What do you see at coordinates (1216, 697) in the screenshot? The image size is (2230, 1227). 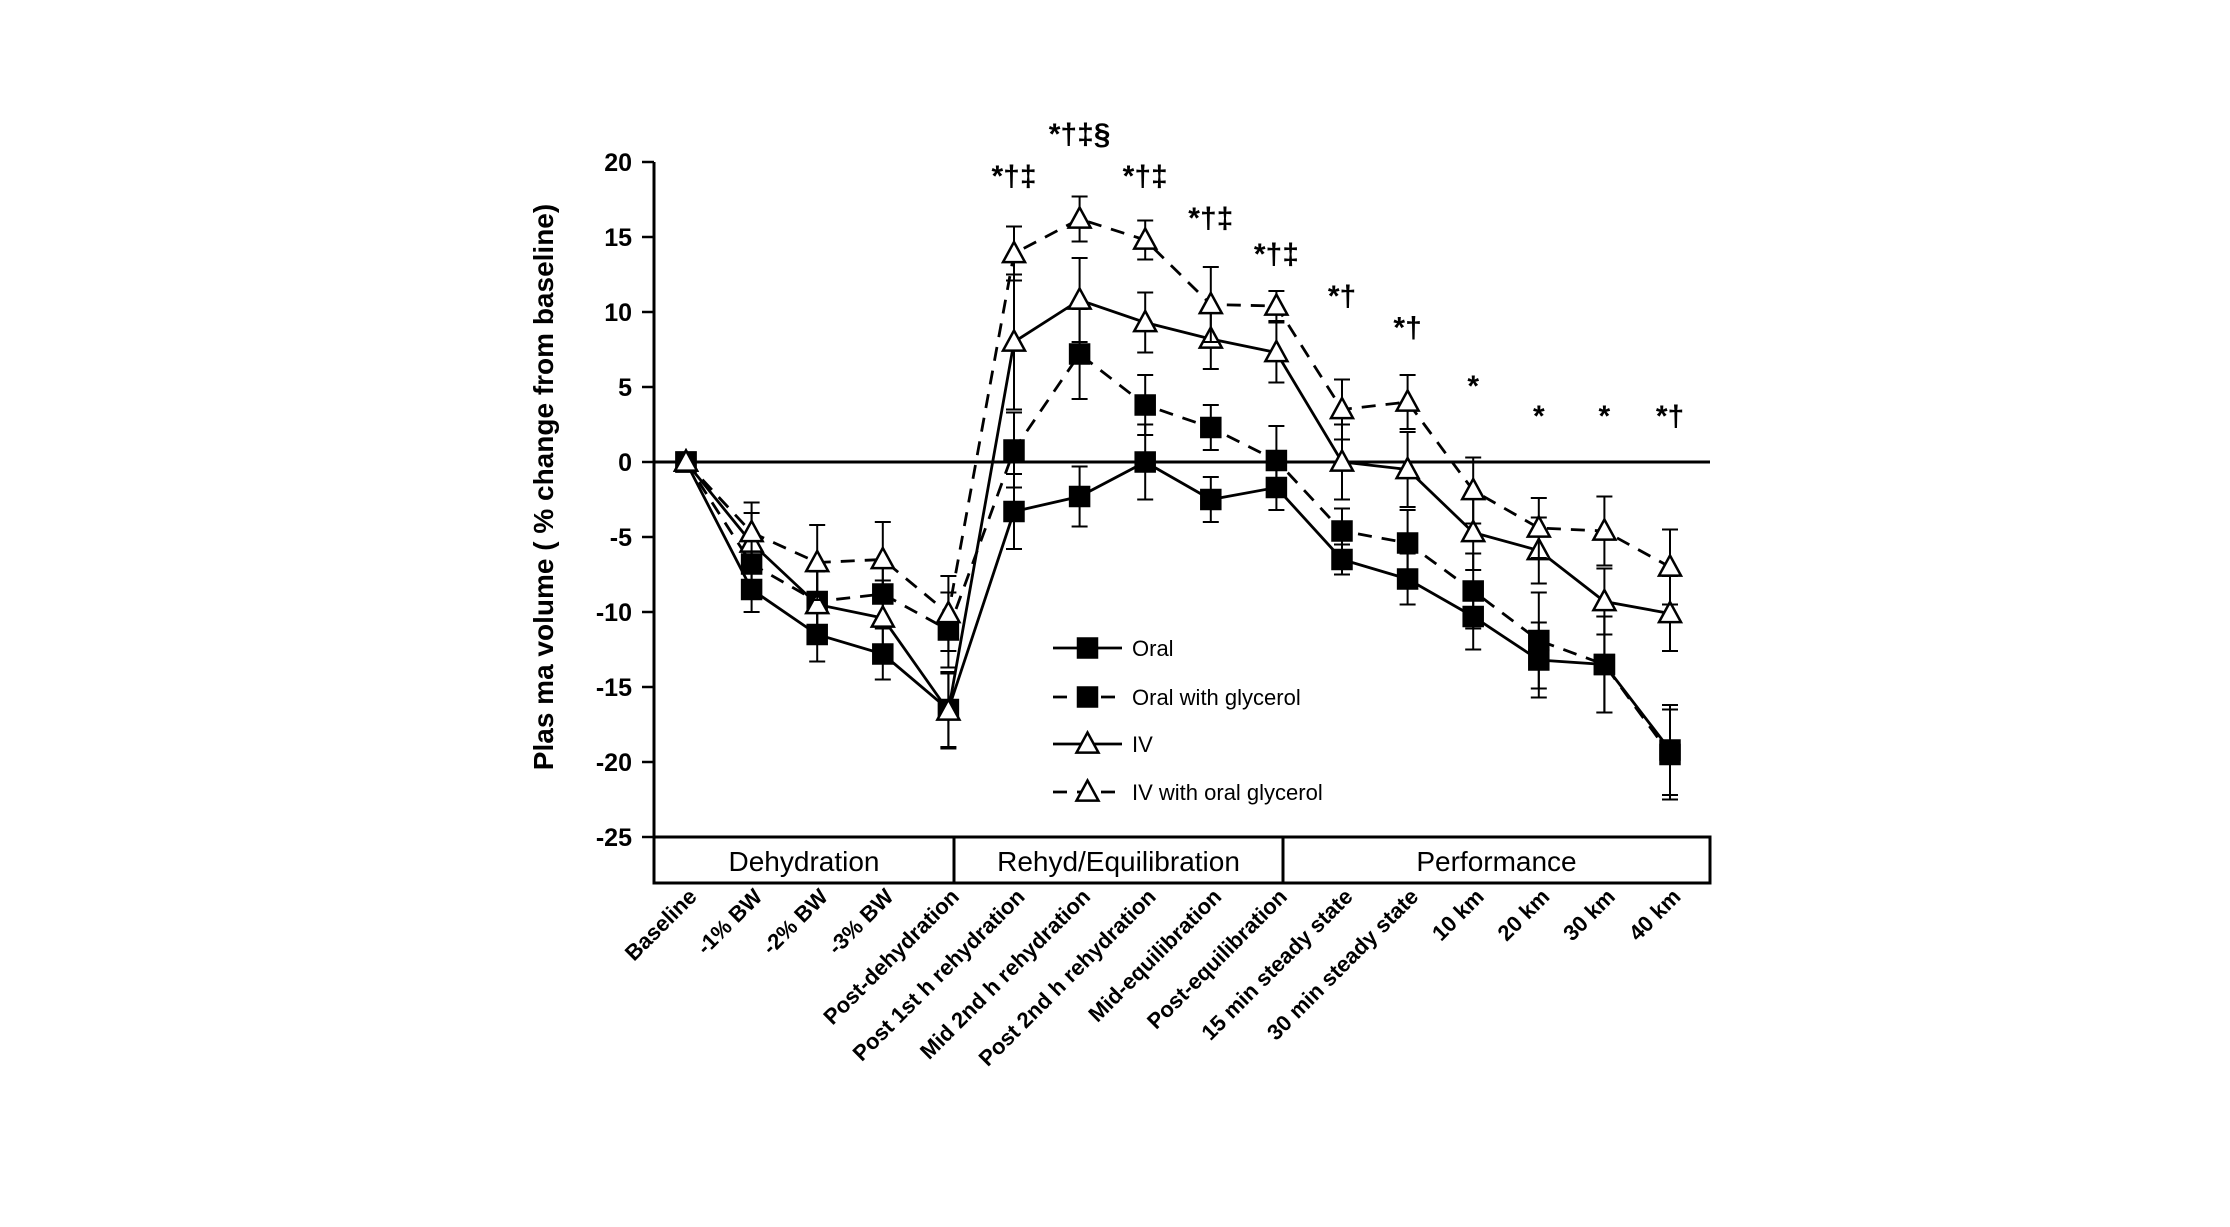 I see `legend-label: Oral with glycerol` at bounding box center [1216, 697].